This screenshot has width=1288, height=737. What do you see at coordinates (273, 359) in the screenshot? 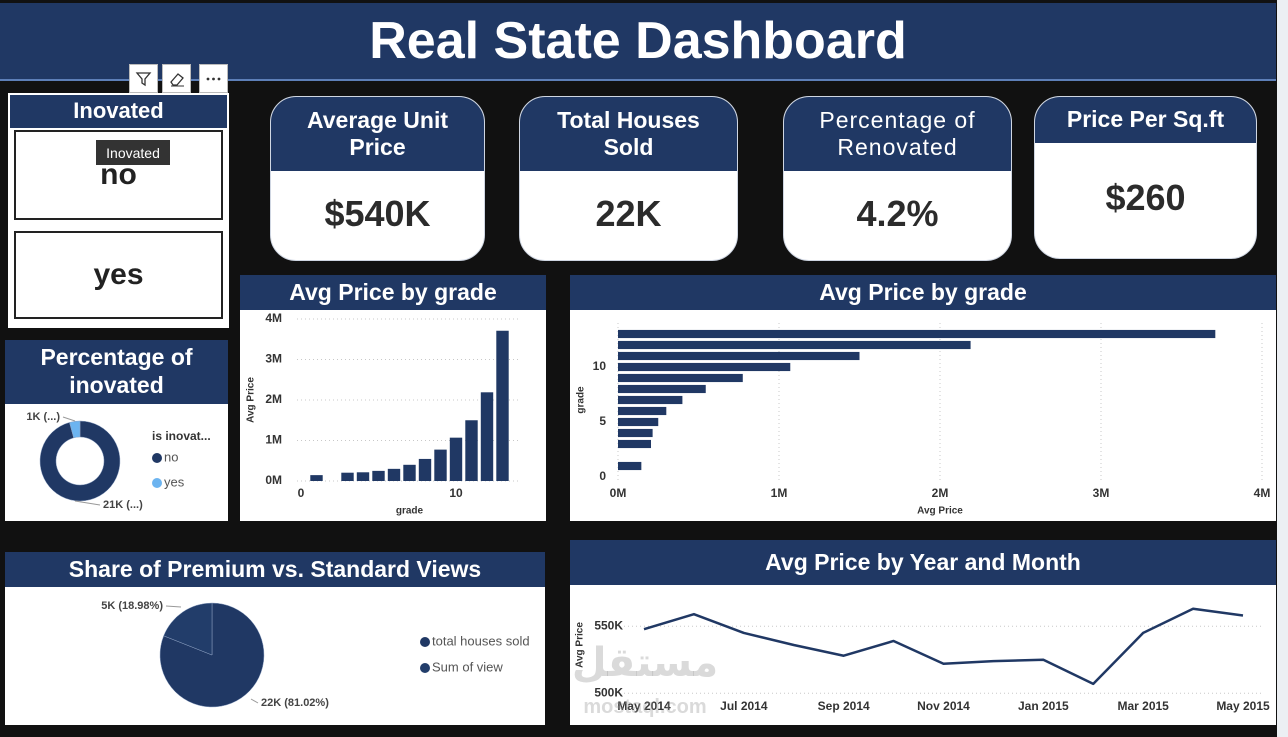
I see `y-tick-label: 3M` at bounding box center [273, 359].